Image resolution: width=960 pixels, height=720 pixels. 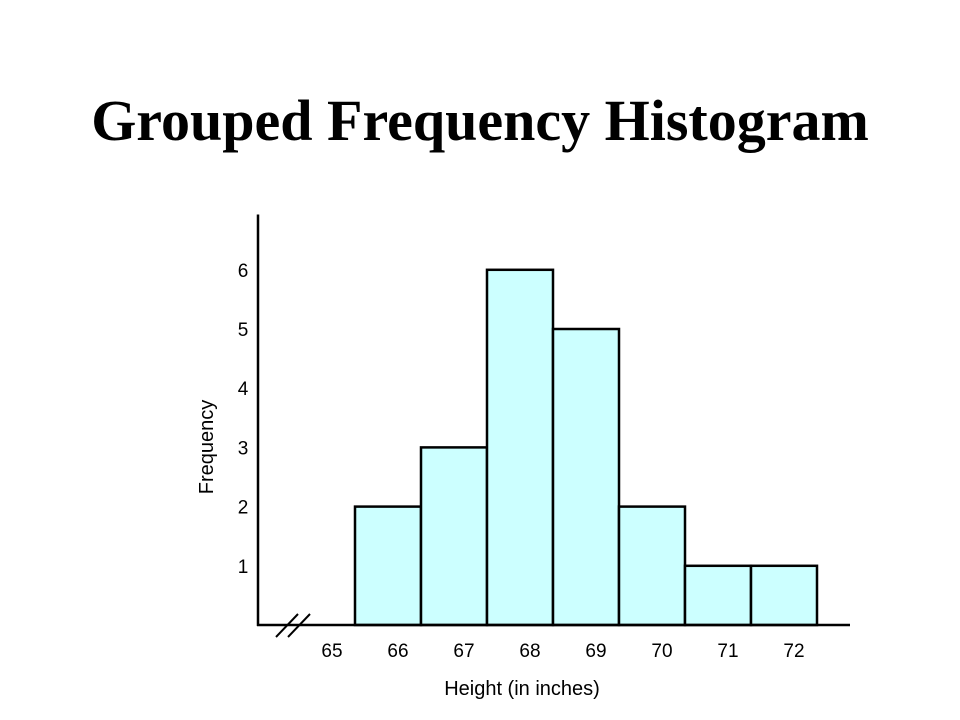 What do you see at coordinates (793, 651) in the screenshot?
I see `x-tick-label: 72` at bounding box center [793, 651].